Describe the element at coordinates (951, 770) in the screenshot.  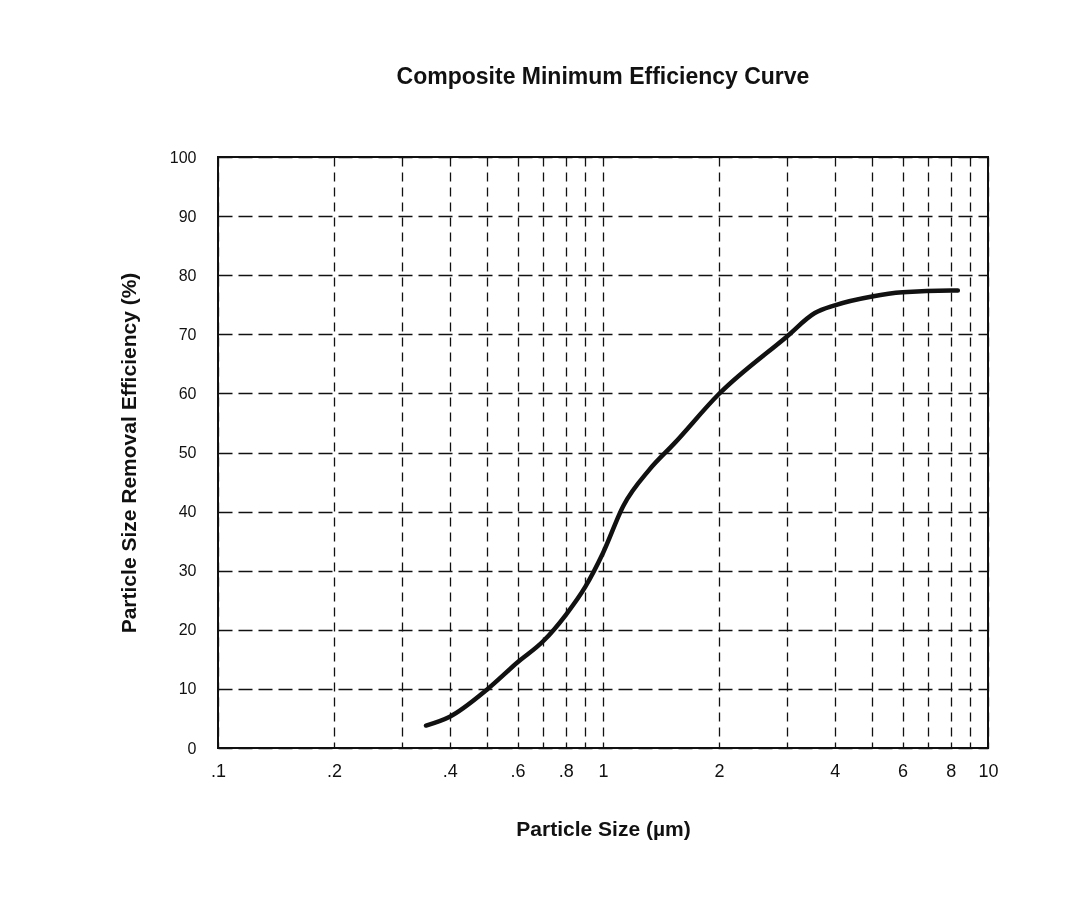
I see `x-tick-label: 8` at that location.